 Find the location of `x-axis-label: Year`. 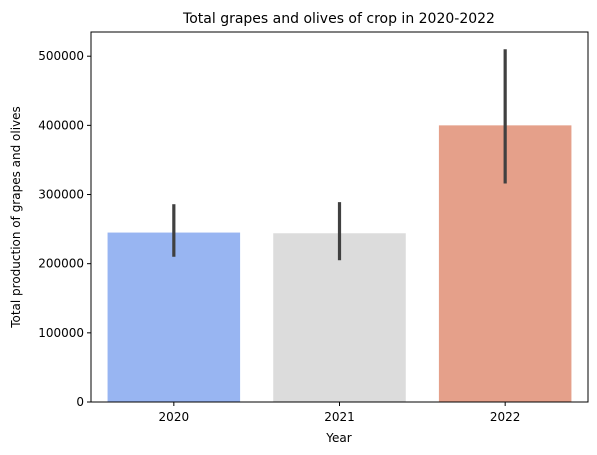

x-axis-label: Year is located at coordinates (338, 438).